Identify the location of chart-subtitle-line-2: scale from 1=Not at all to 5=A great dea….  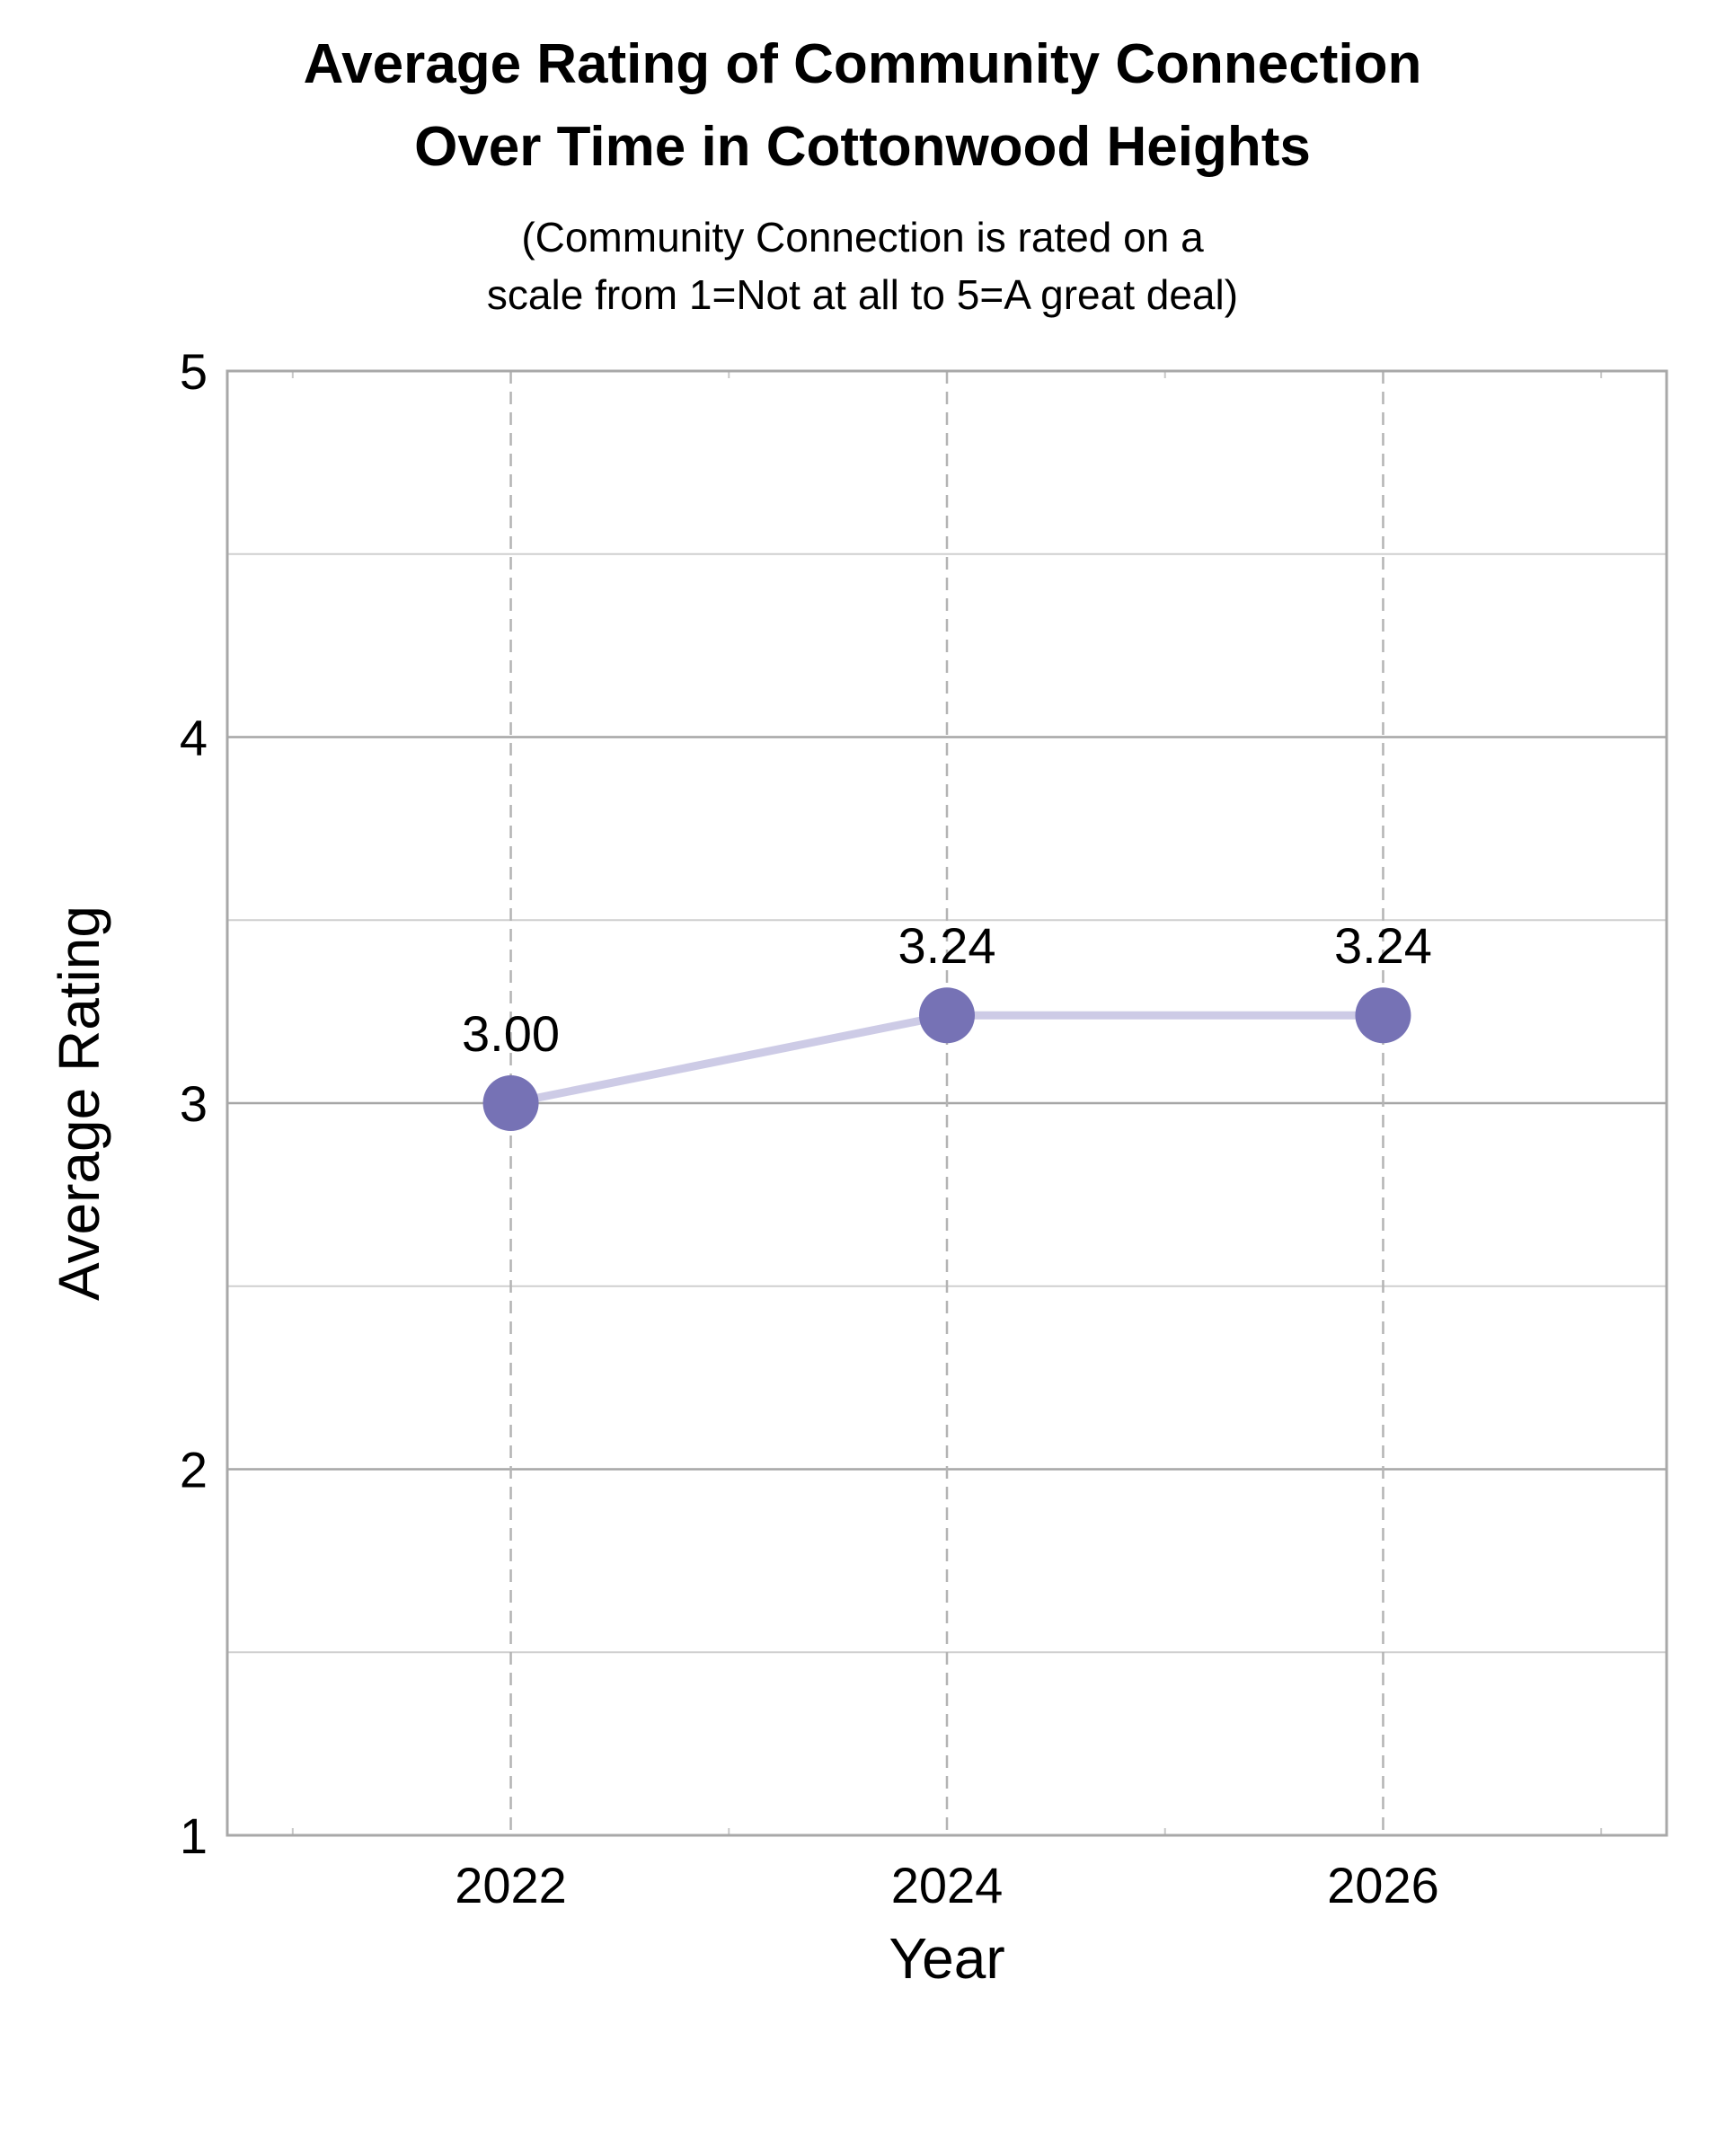
(862, 294).